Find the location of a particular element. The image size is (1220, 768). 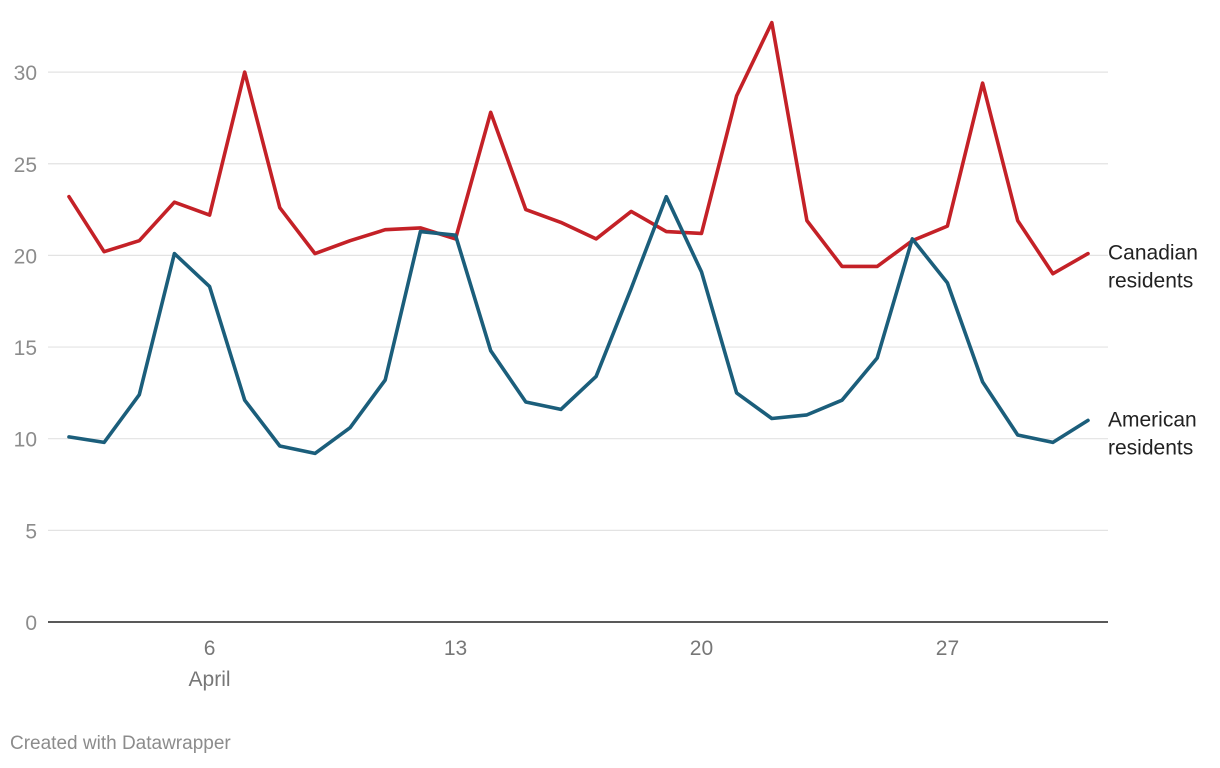

series-label-line: Canadian is located at coordinates (1153, 253).